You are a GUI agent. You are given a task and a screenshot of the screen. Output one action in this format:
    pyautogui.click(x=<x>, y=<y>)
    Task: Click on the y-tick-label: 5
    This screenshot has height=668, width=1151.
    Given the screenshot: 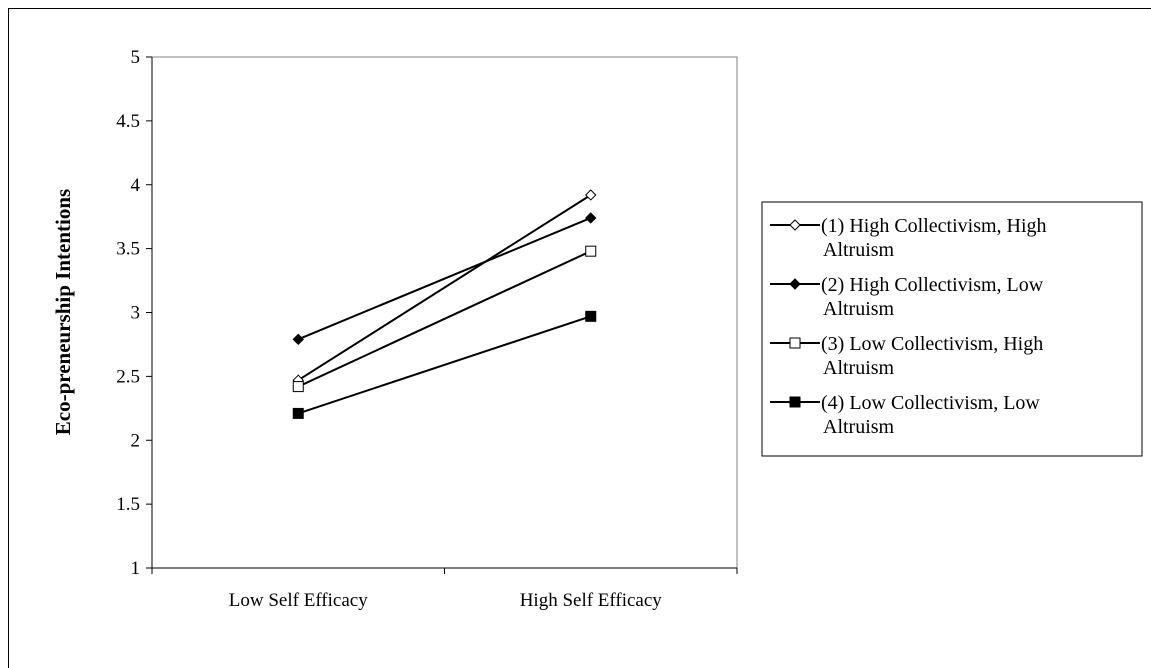 What is the action you would take?
    pyautogui.click(x=136, y=57)
    